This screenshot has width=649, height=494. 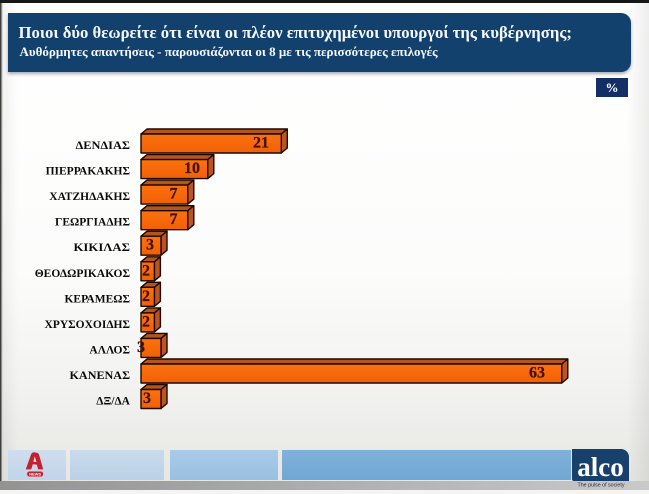 I want to click on svg-text: 21, so click(x=261, y=143).